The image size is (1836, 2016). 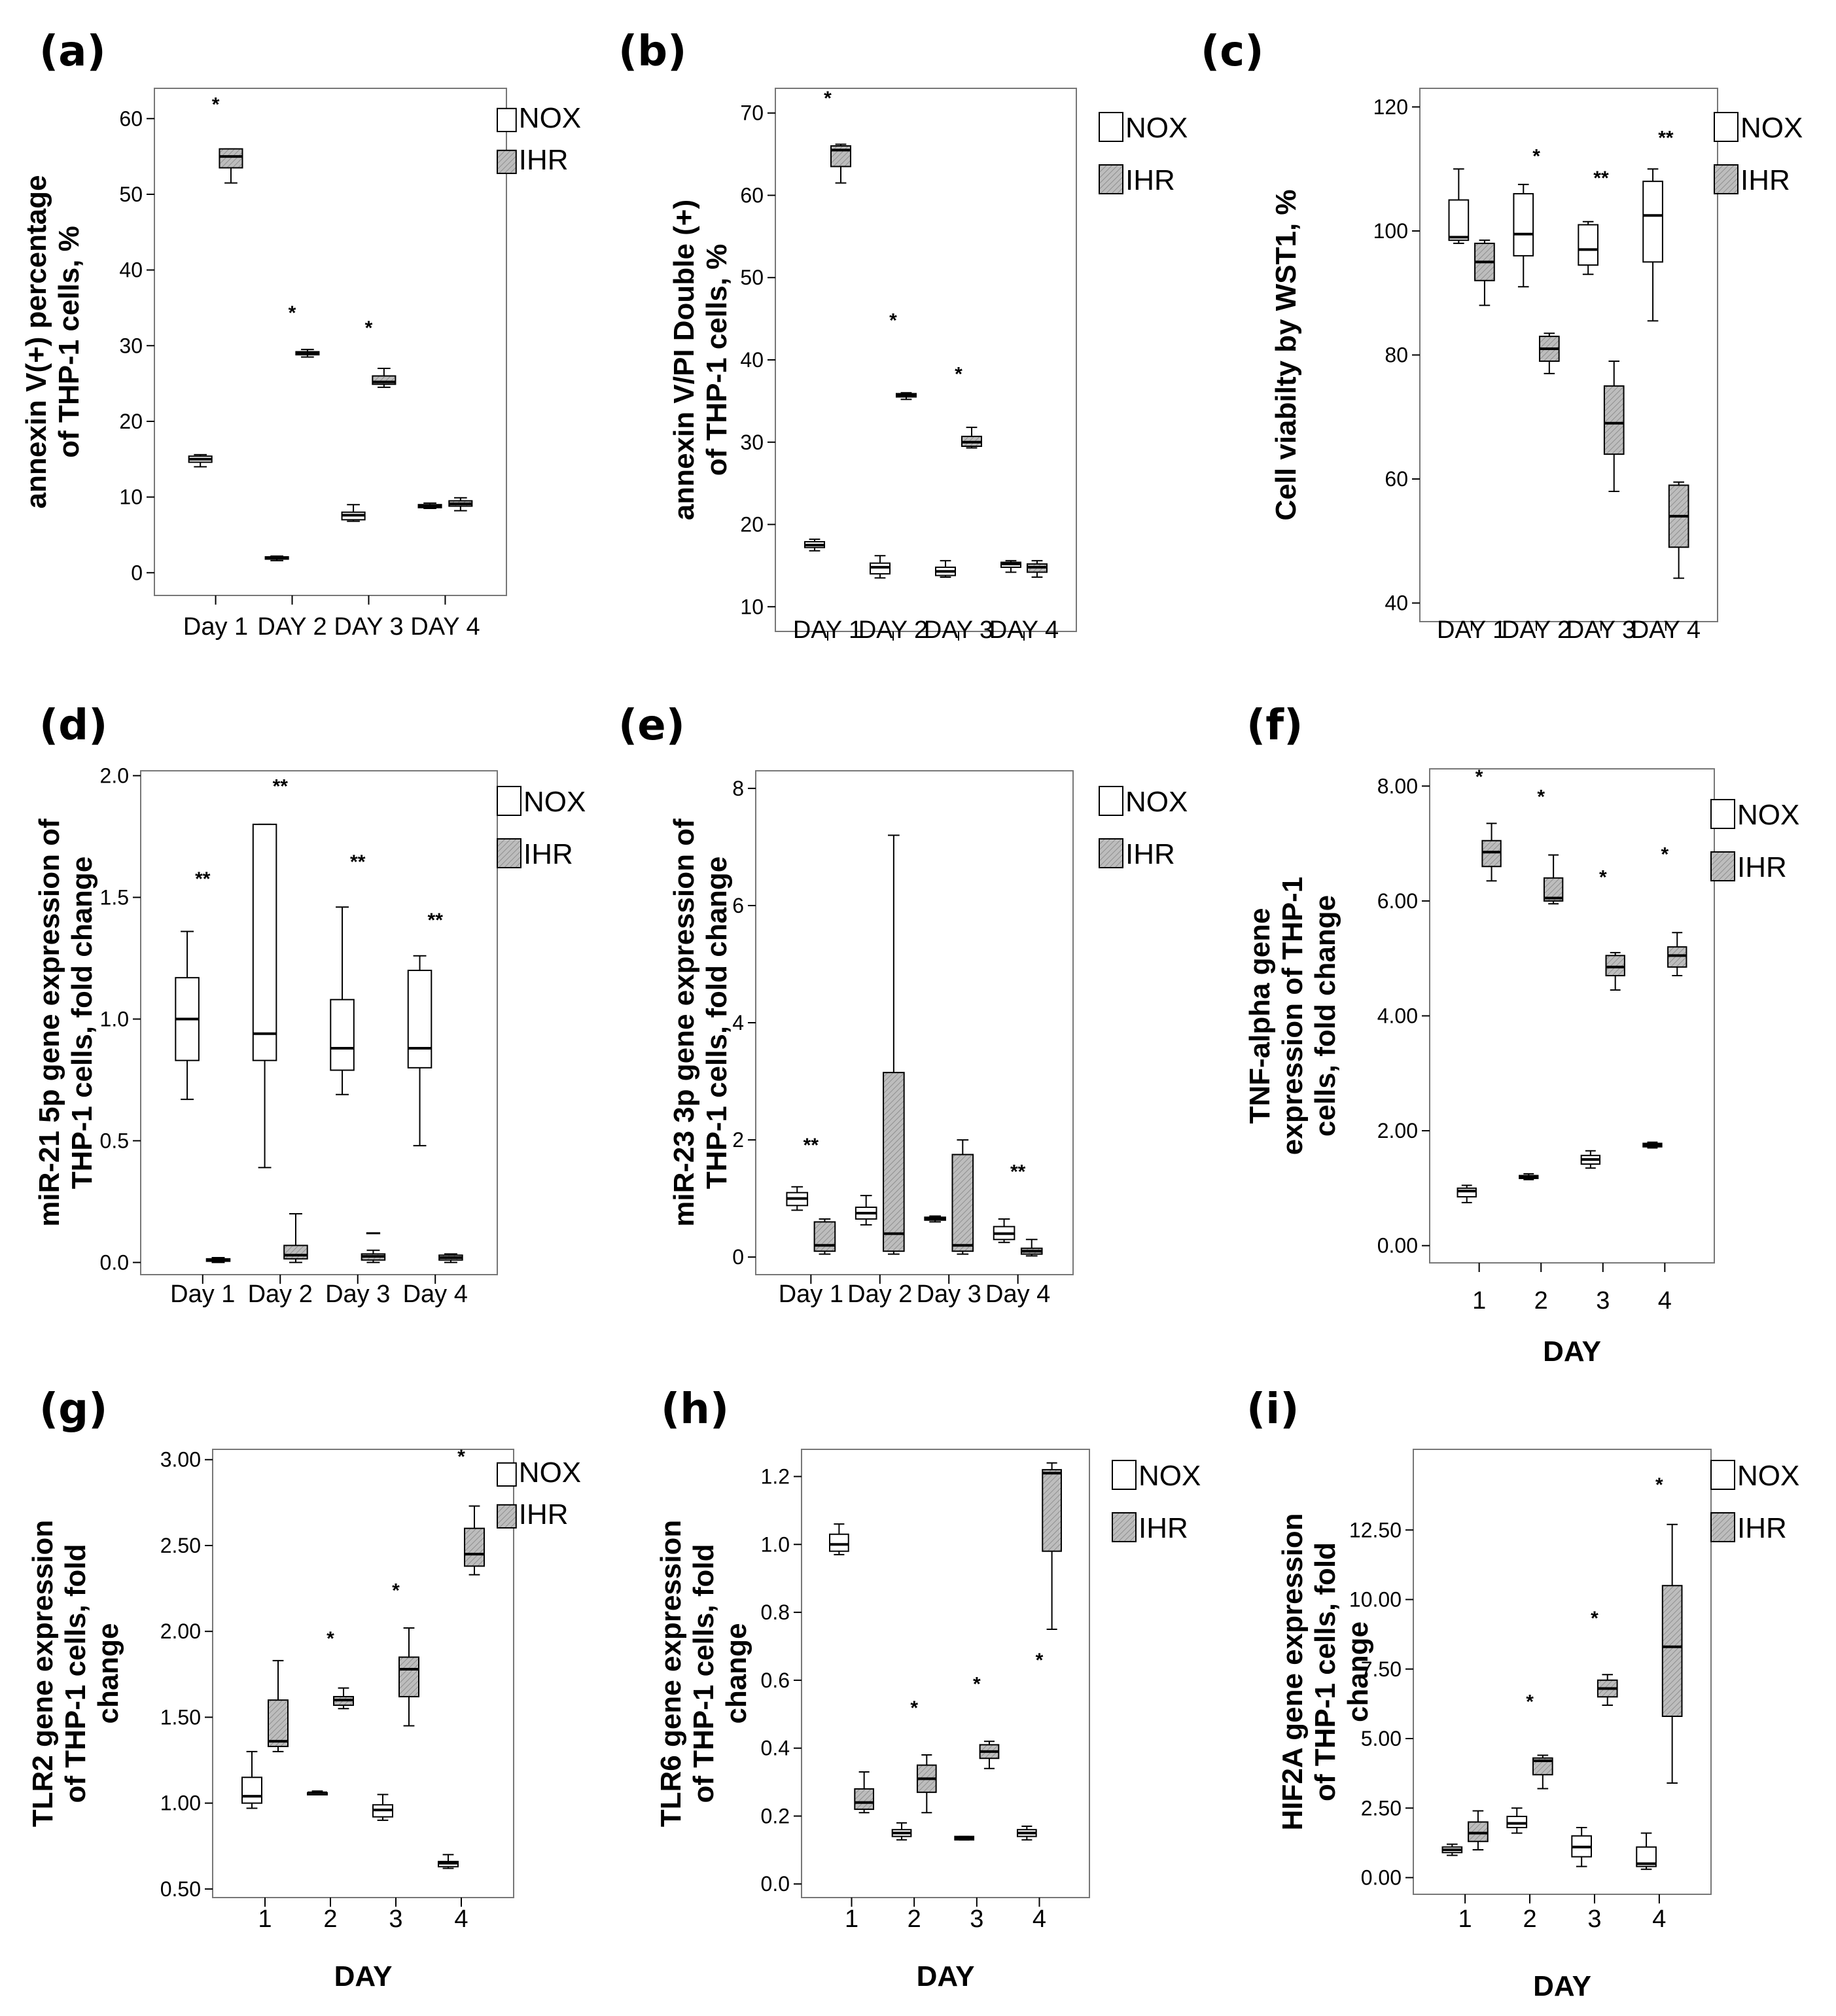 I want to click on y-tick-label: 0.8, so click(x=776, y=1612).